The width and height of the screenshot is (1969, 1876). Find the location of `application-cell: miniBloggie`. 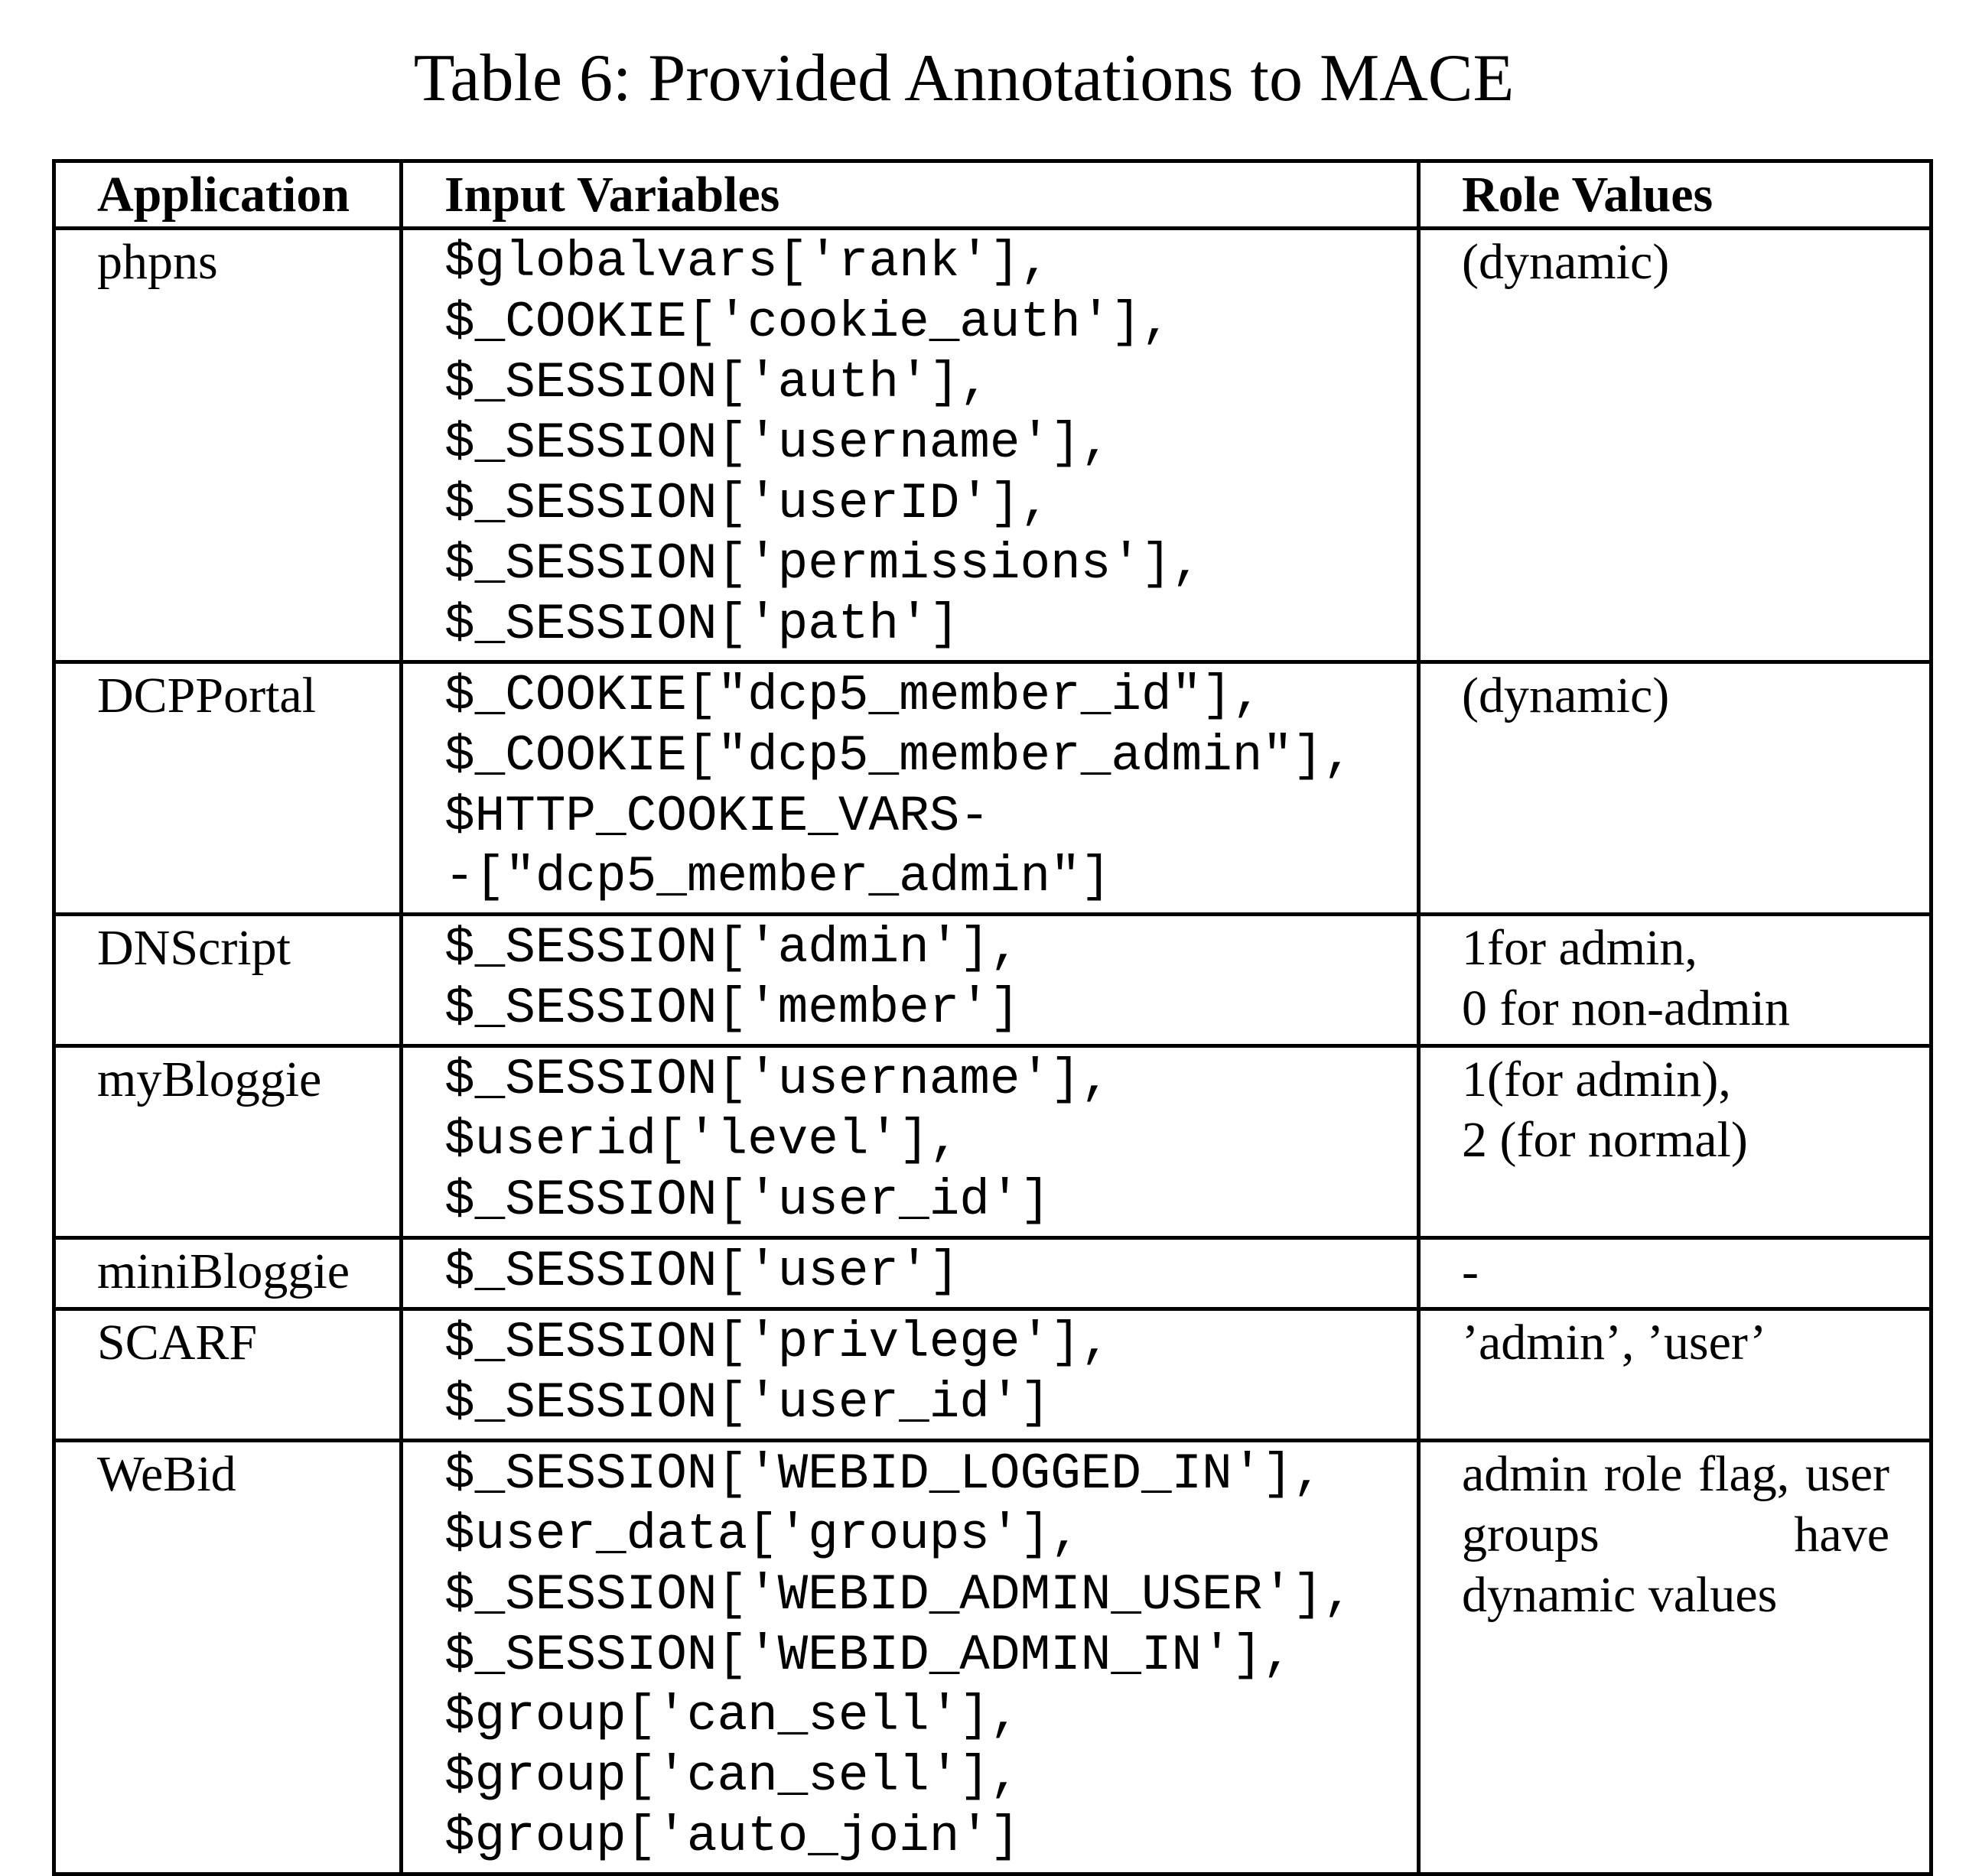

application-cell: miniBloggie is located at coordinates (227, 1273).